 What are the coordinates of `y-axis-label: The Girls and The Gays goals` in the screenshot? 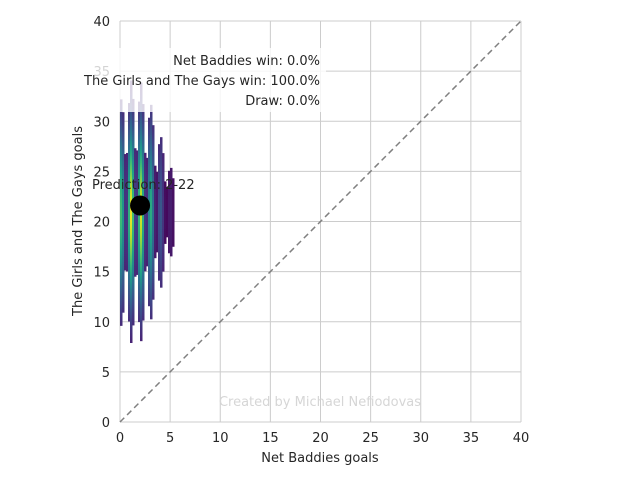 It's located at (78, 221).